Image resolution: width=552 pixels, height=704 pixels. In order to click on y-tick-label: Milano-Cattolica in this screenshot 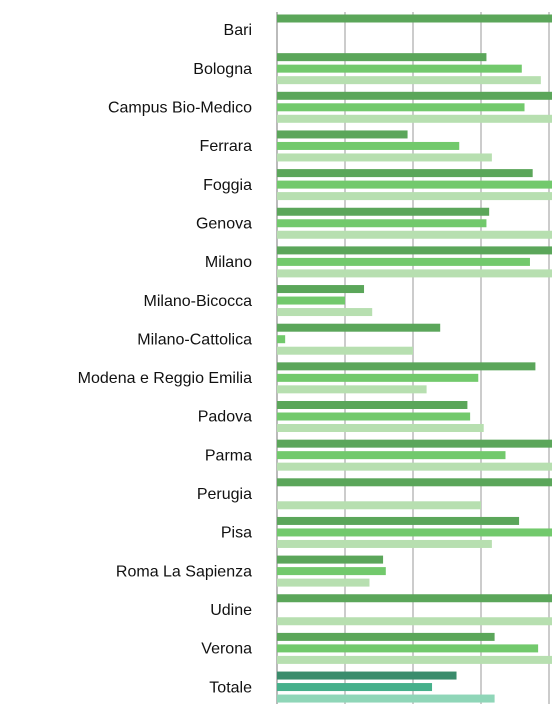, I will do `click(194, 339)`.